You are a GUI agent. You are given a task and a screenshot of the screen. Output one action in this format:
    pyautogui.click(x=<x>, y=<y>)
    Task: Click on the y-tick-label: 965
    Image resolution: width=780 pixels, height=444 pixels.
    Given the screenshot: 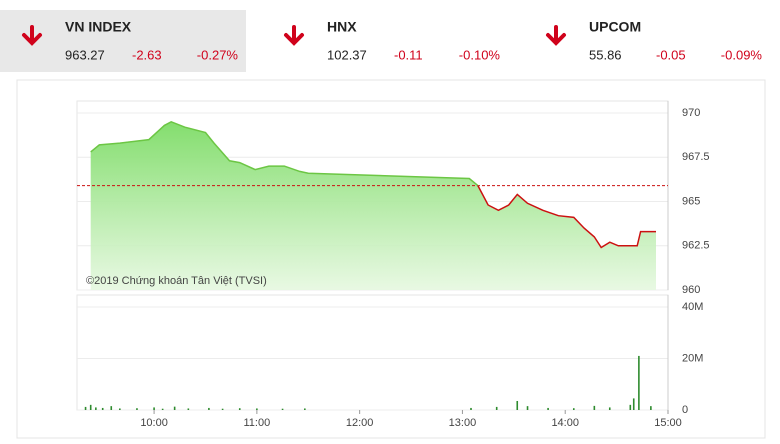 What is the action you would take?
    pyautogui.click(x=691, y=201)
    